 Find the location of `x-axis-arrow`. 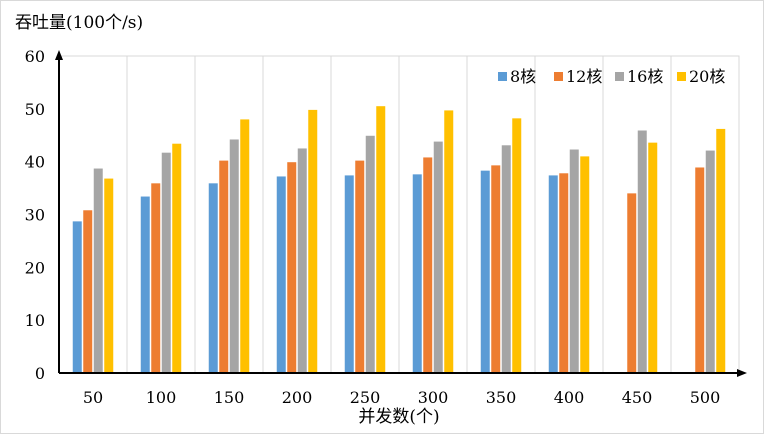

x-axis-arrow is located at coordinates (742, 373).